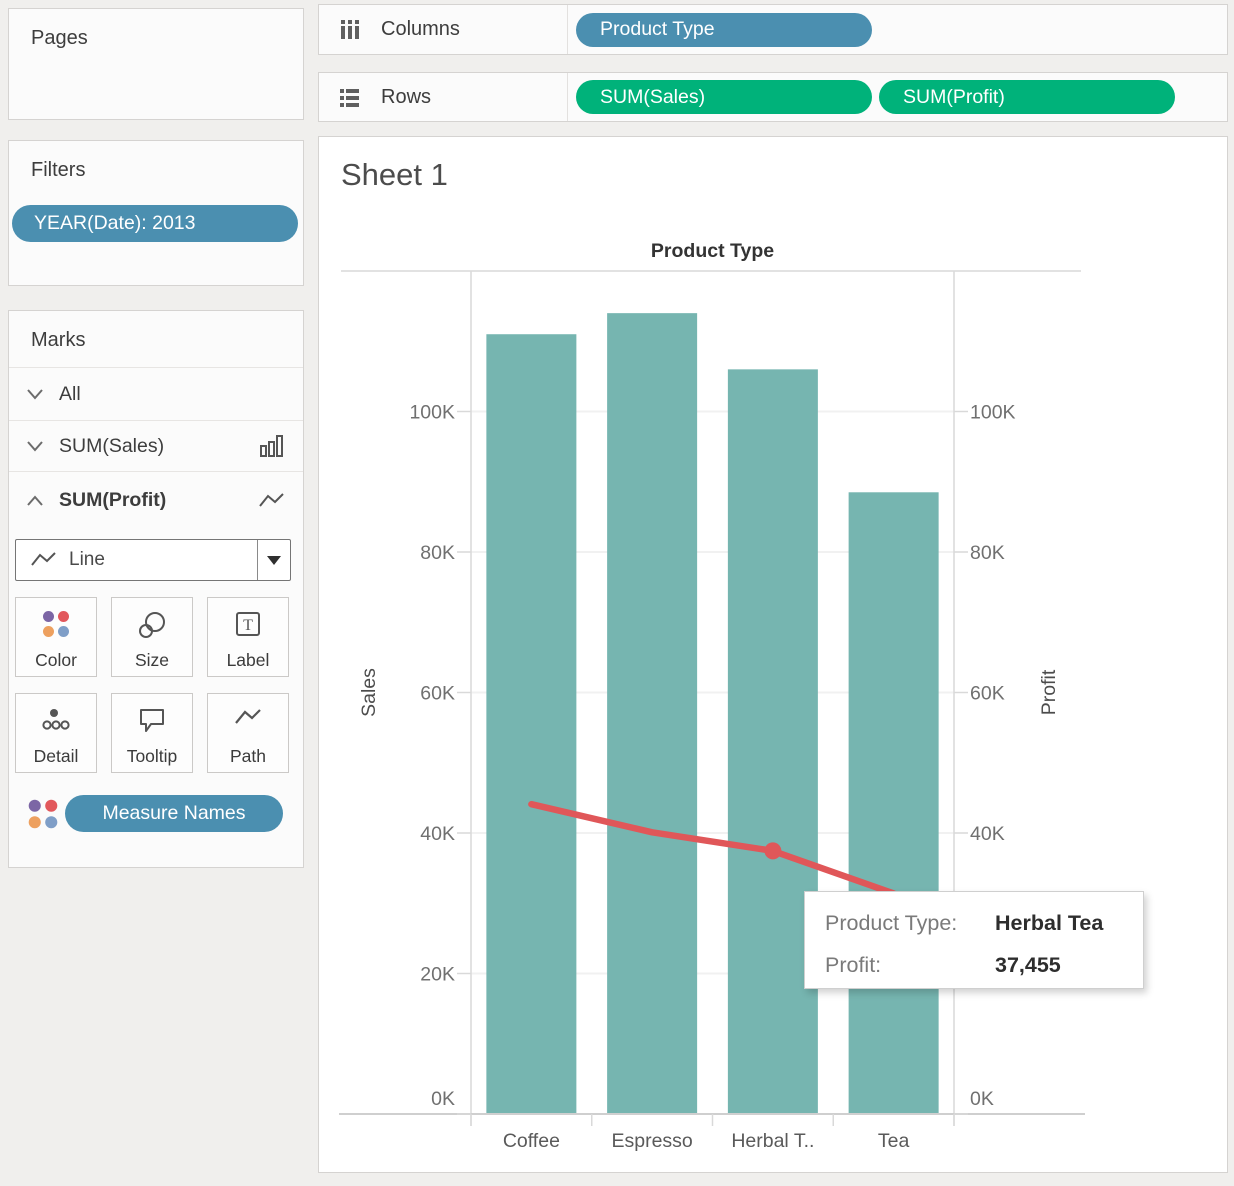 The image size is (1234, 1186). Describe the element at coordinates (724, 97) in the screenshot. I see `rows-pill-sum-sales: SUM(Sales)` at that location.